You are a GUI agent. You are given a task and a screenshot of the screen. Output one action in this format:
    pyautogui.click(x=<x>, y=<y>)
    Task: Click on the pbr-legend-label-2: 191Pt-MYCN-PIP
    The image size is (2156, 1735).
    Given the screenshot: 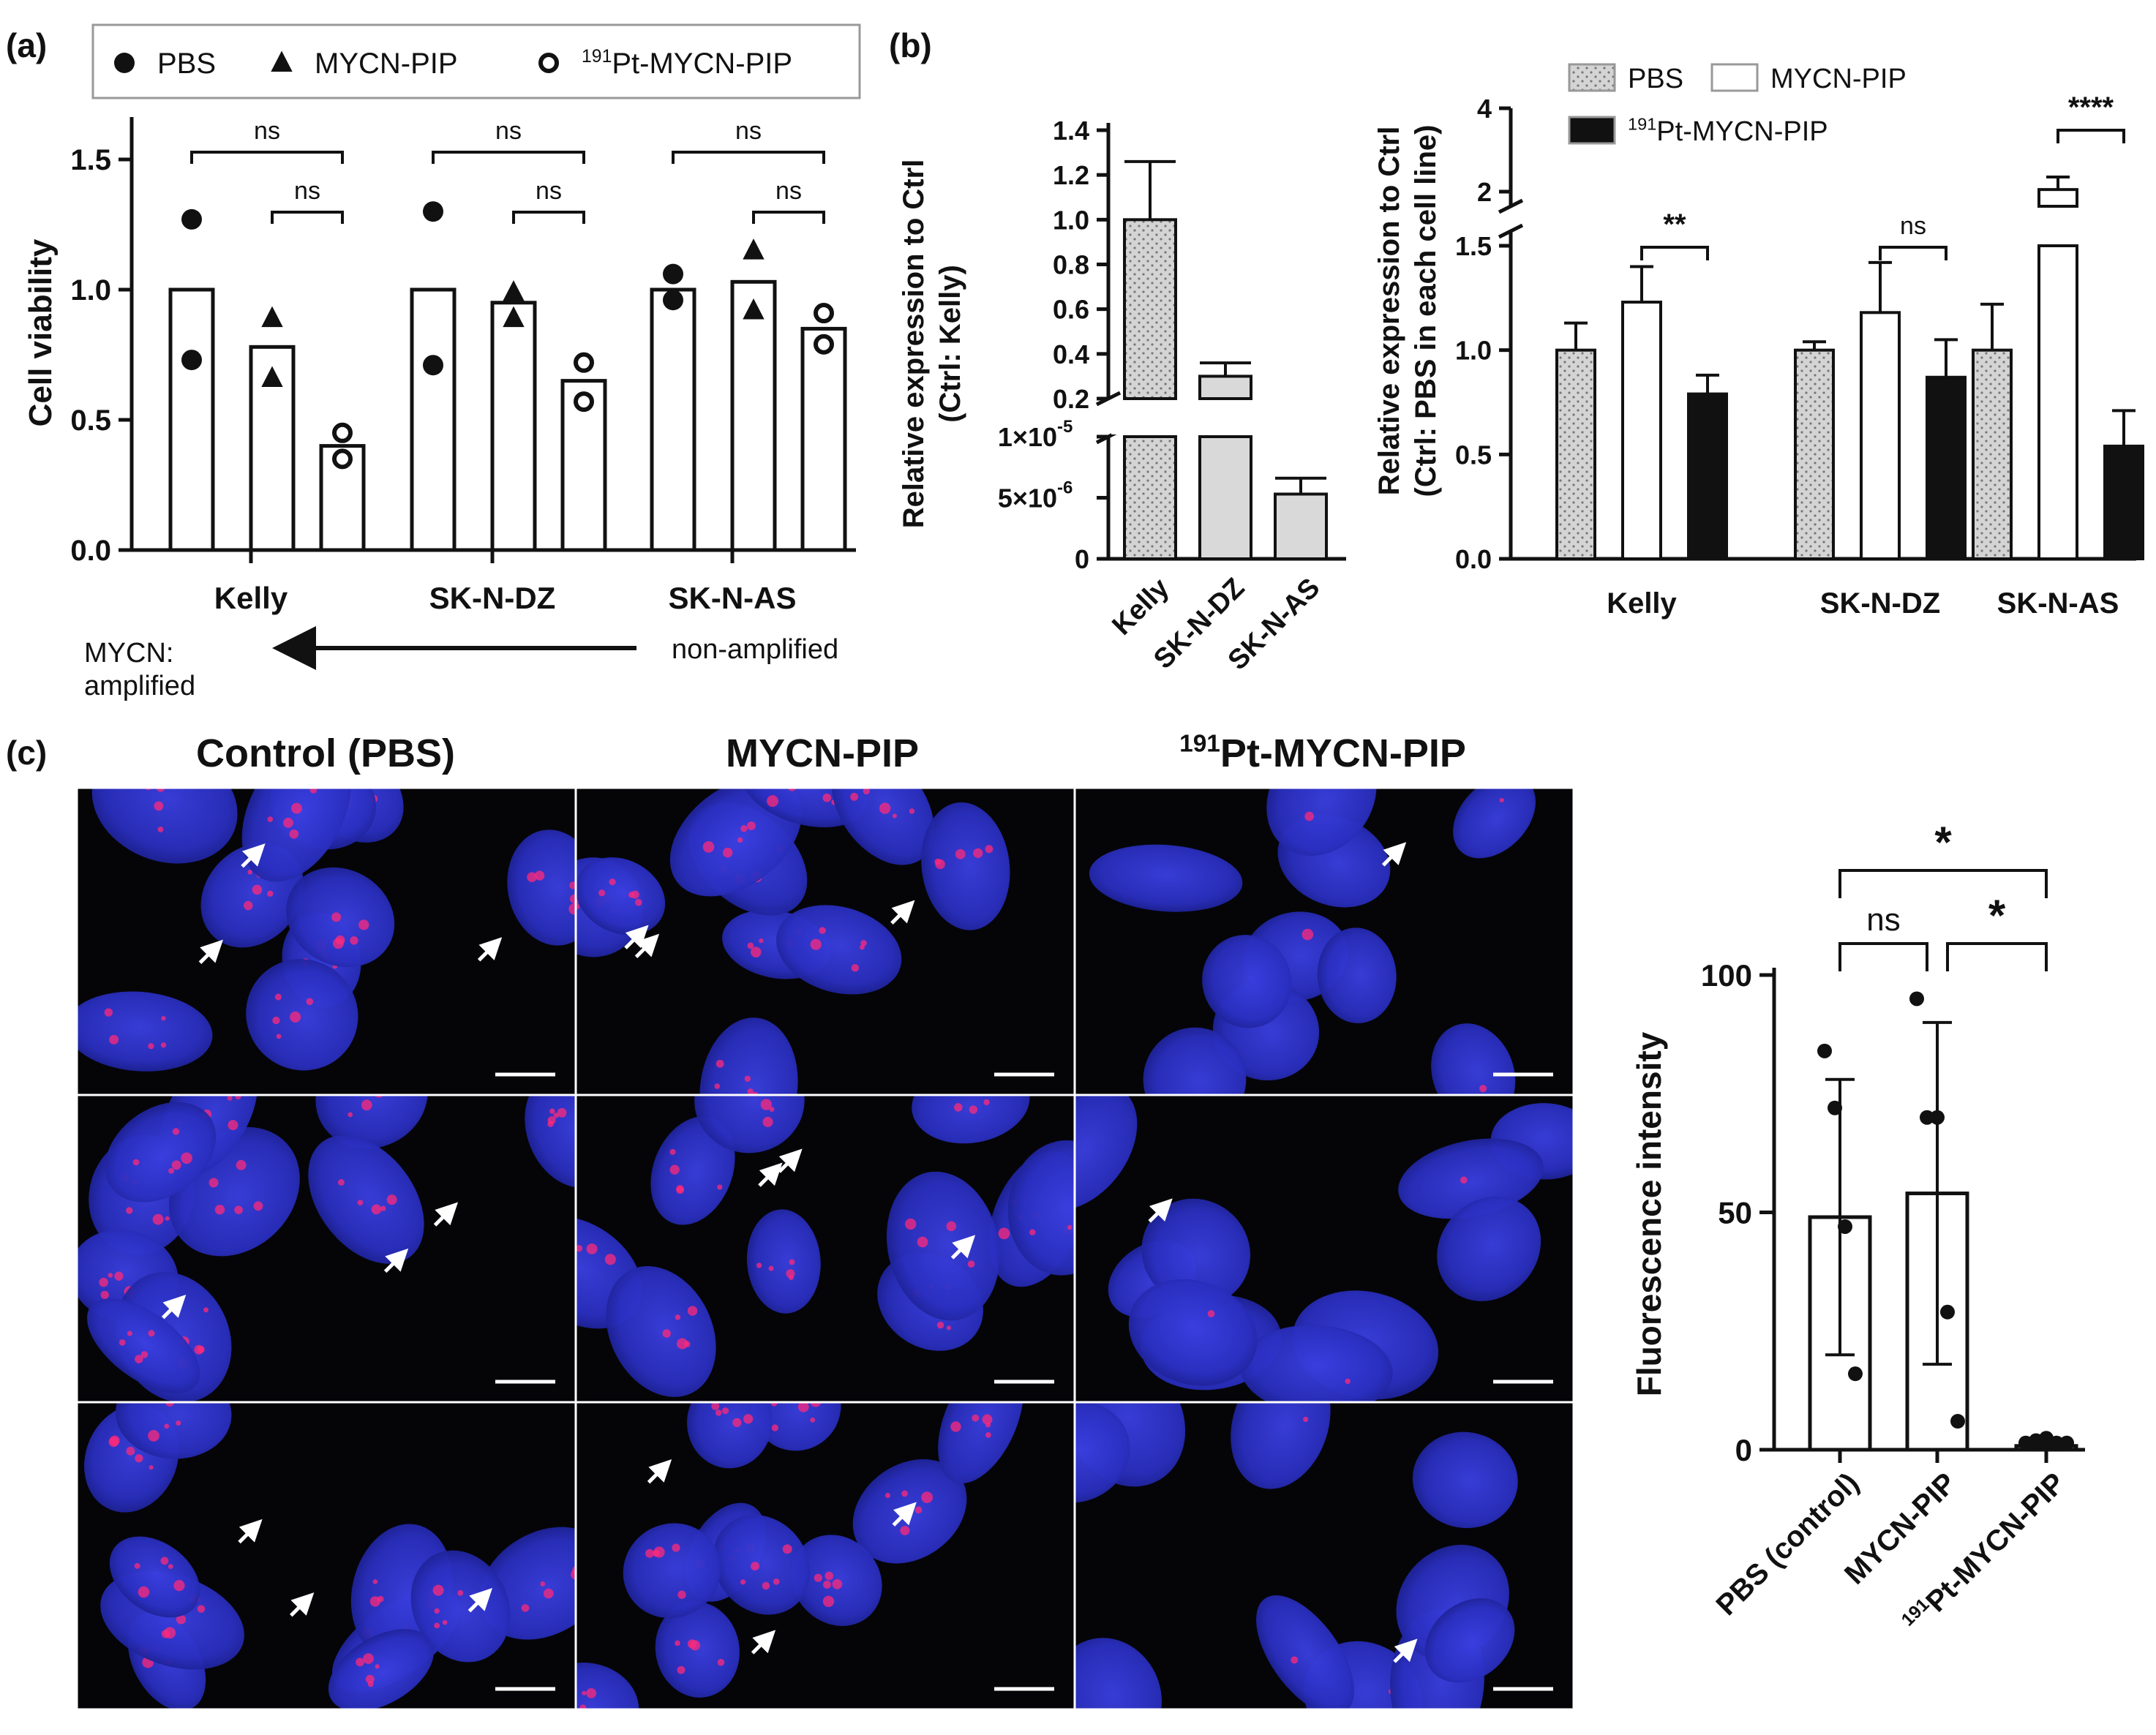 What is the action you would take?
    pyautogui.click(x=1728, y=131)
    